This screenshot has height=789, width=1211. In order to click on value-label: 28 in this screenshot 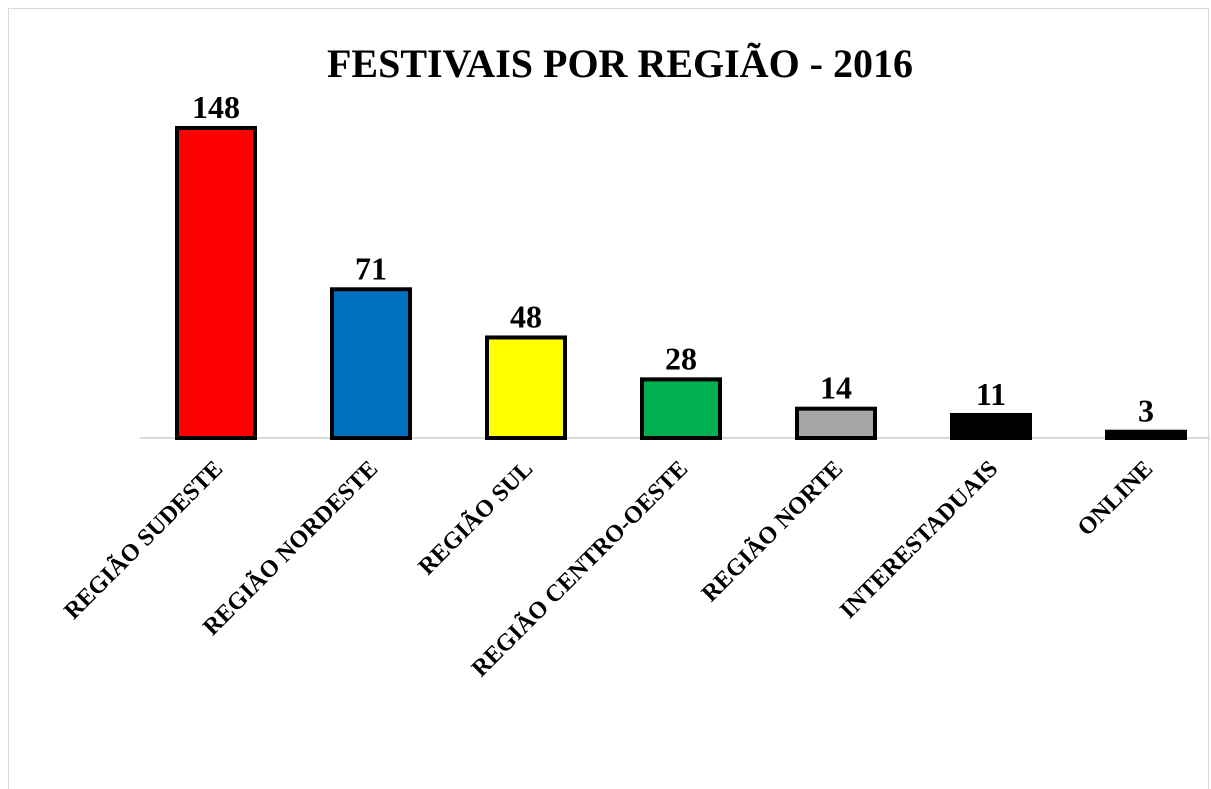, I will do `click(681, 358)`.